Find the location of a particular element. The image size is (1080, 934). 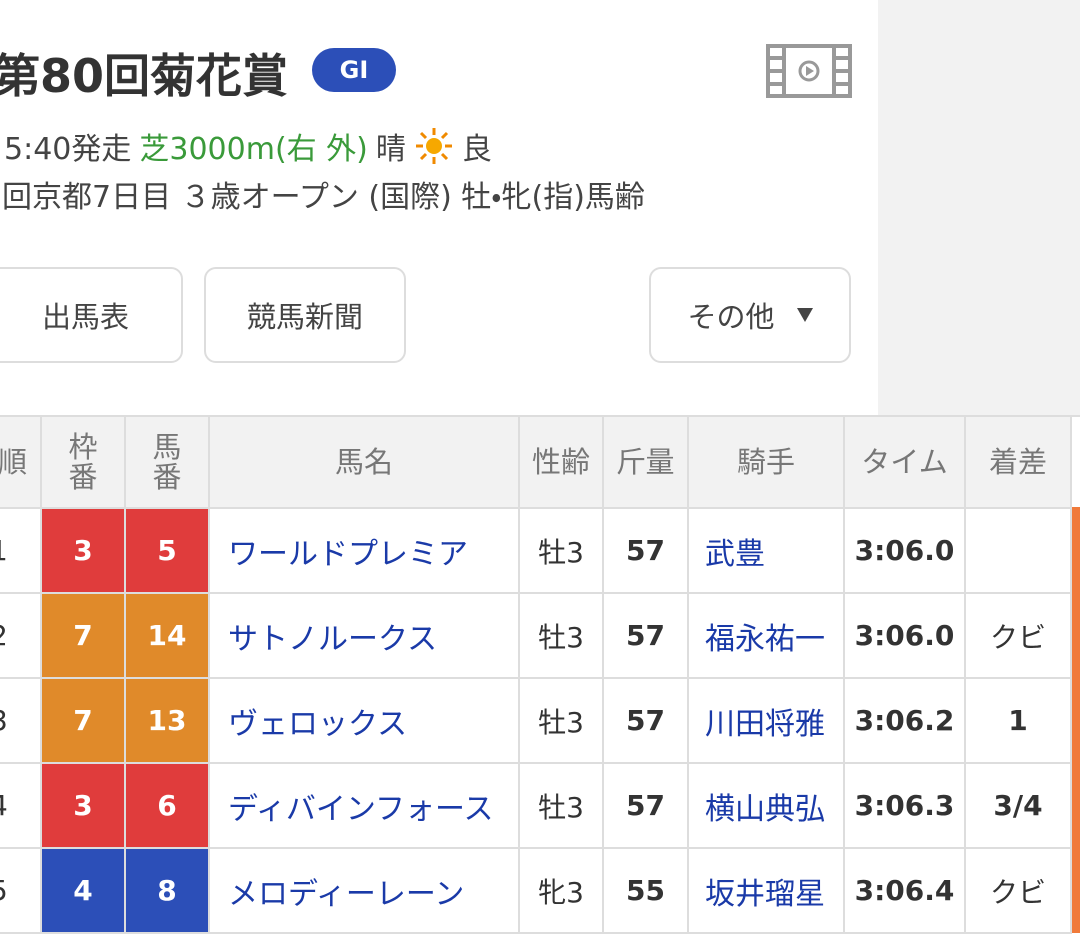

horse-number: 5 is located at coordinates (168, 551).